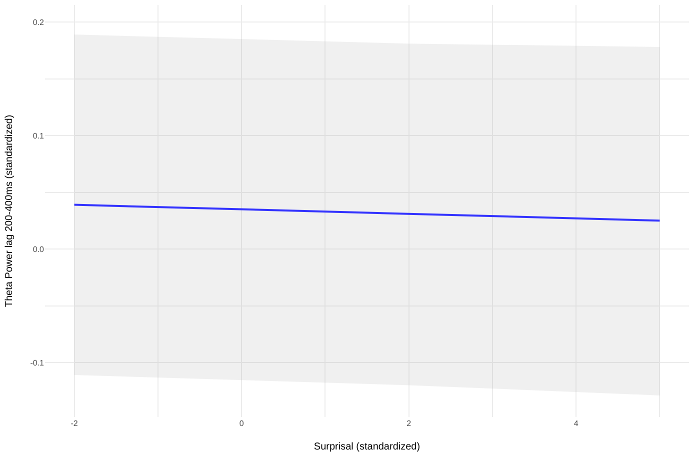 This screenshot has height=455, width=697. What do you see at coordinates (367, 447) in the screenshot?
I see `x-axis-title: Surprisal (standardized)` at bounding box center [367, 447].